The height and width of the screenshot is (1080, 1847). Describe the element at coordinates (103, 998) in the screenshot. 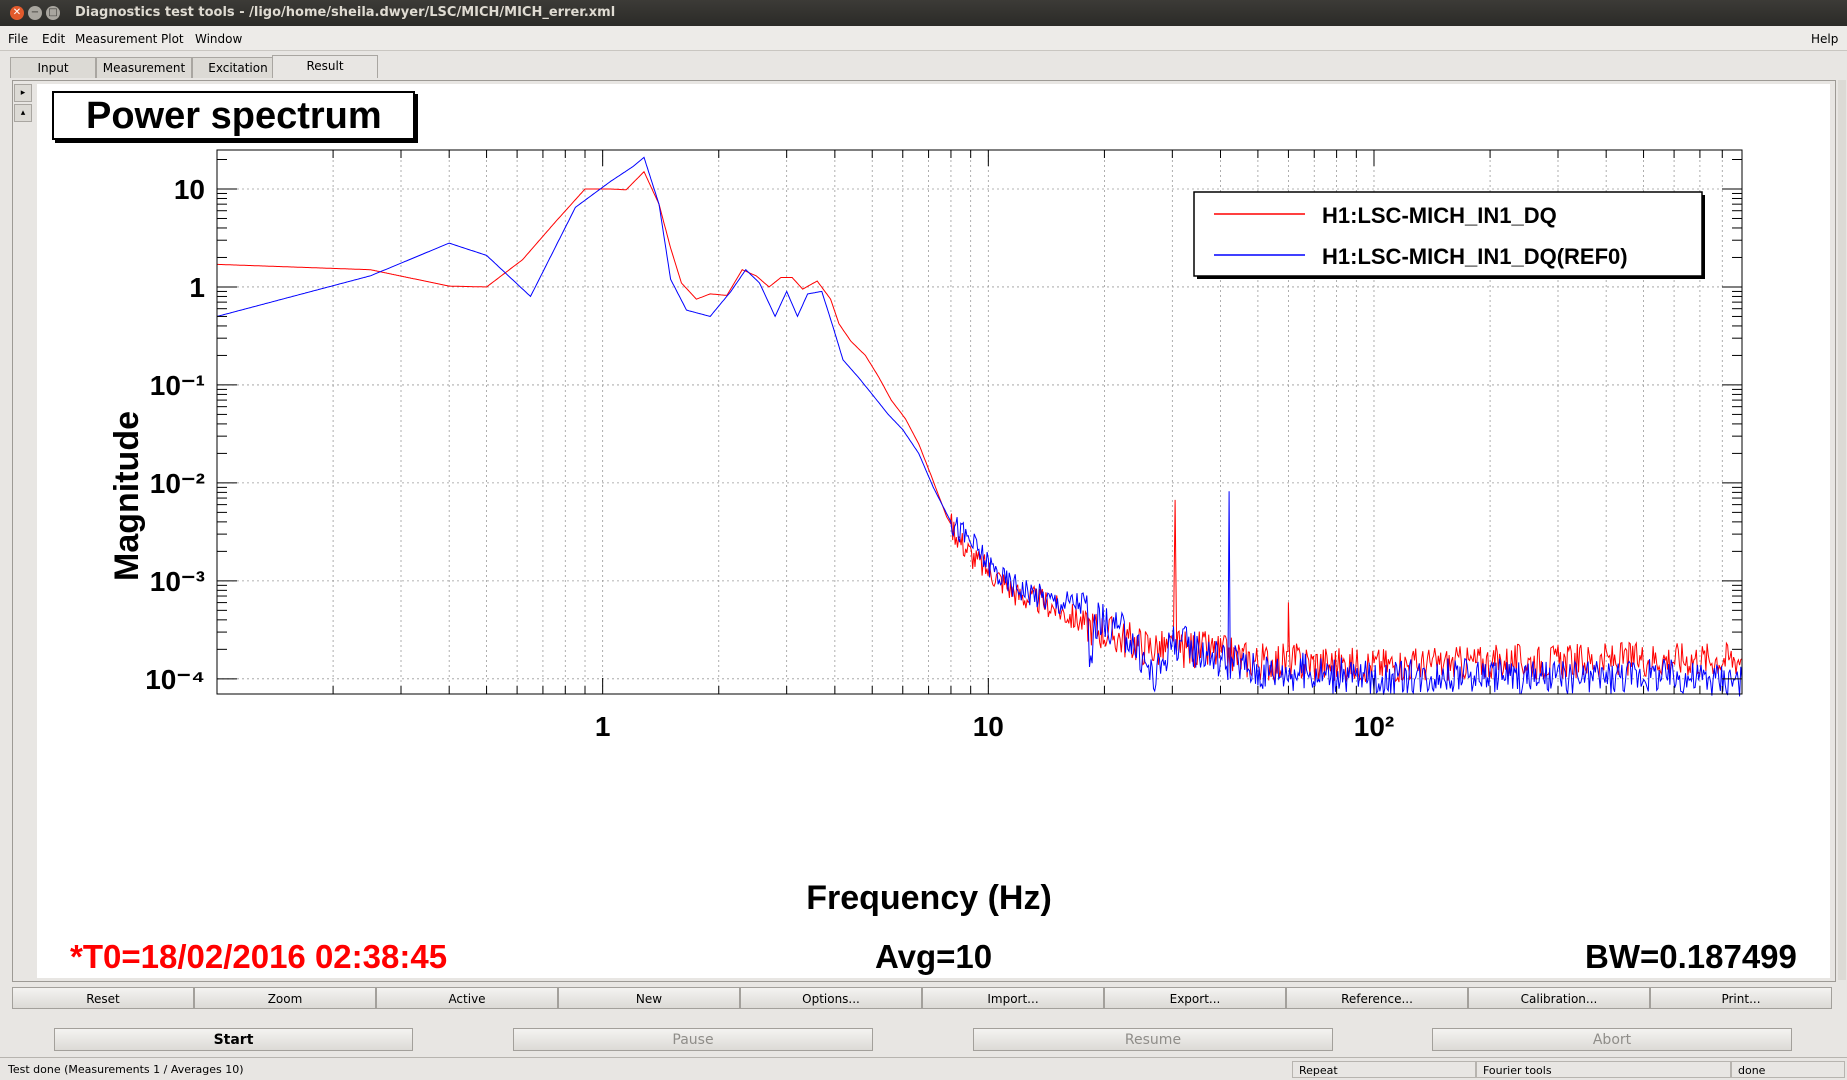

I see `reset-button: Reset` at that location.